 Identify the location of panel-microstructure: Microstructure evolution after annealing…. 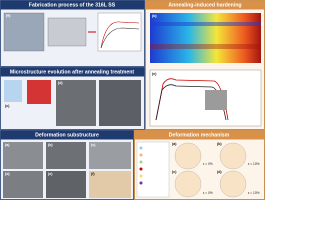
(72, 98).